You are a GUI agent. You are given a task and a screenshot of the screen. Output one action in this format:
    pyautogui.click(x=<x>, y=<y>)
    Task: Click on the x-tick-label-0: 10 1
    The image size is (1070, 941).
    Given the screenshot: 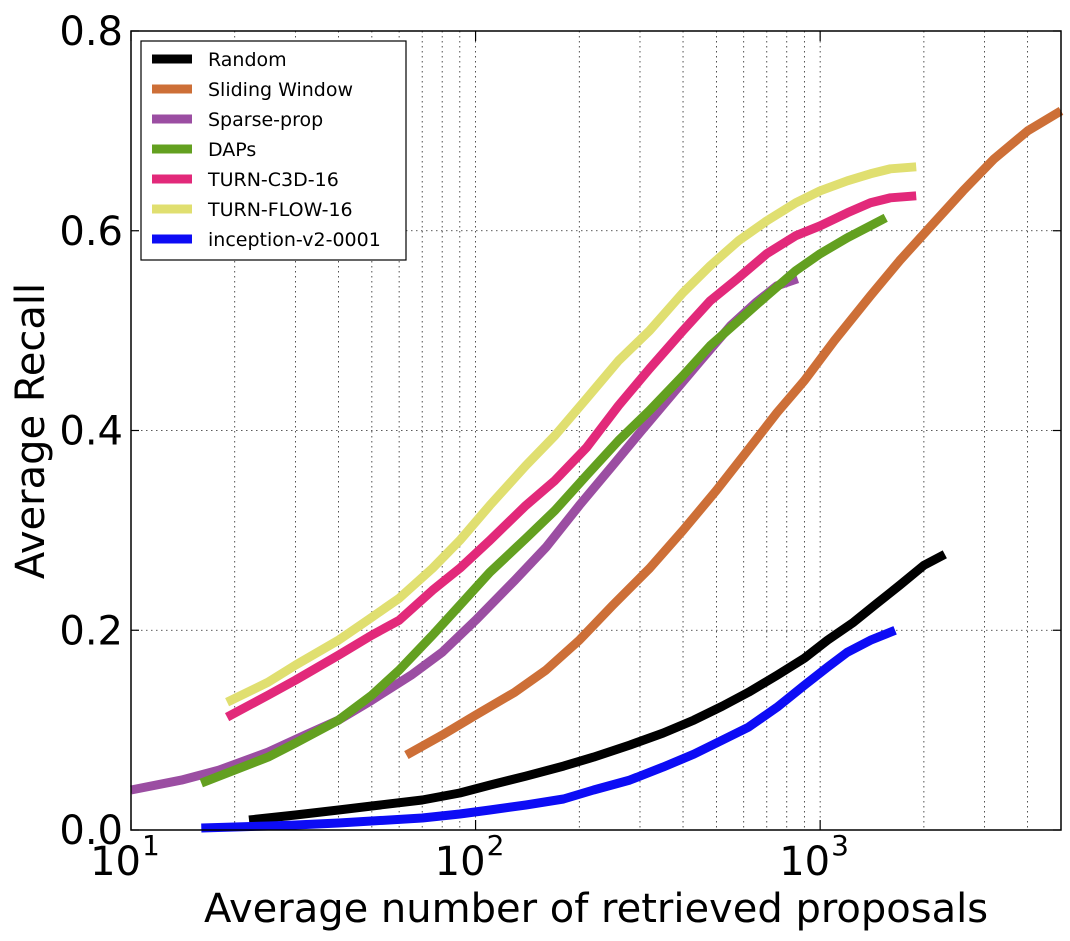 What is the action you would take?
    pyautogui.click(x=125, y=857)
    